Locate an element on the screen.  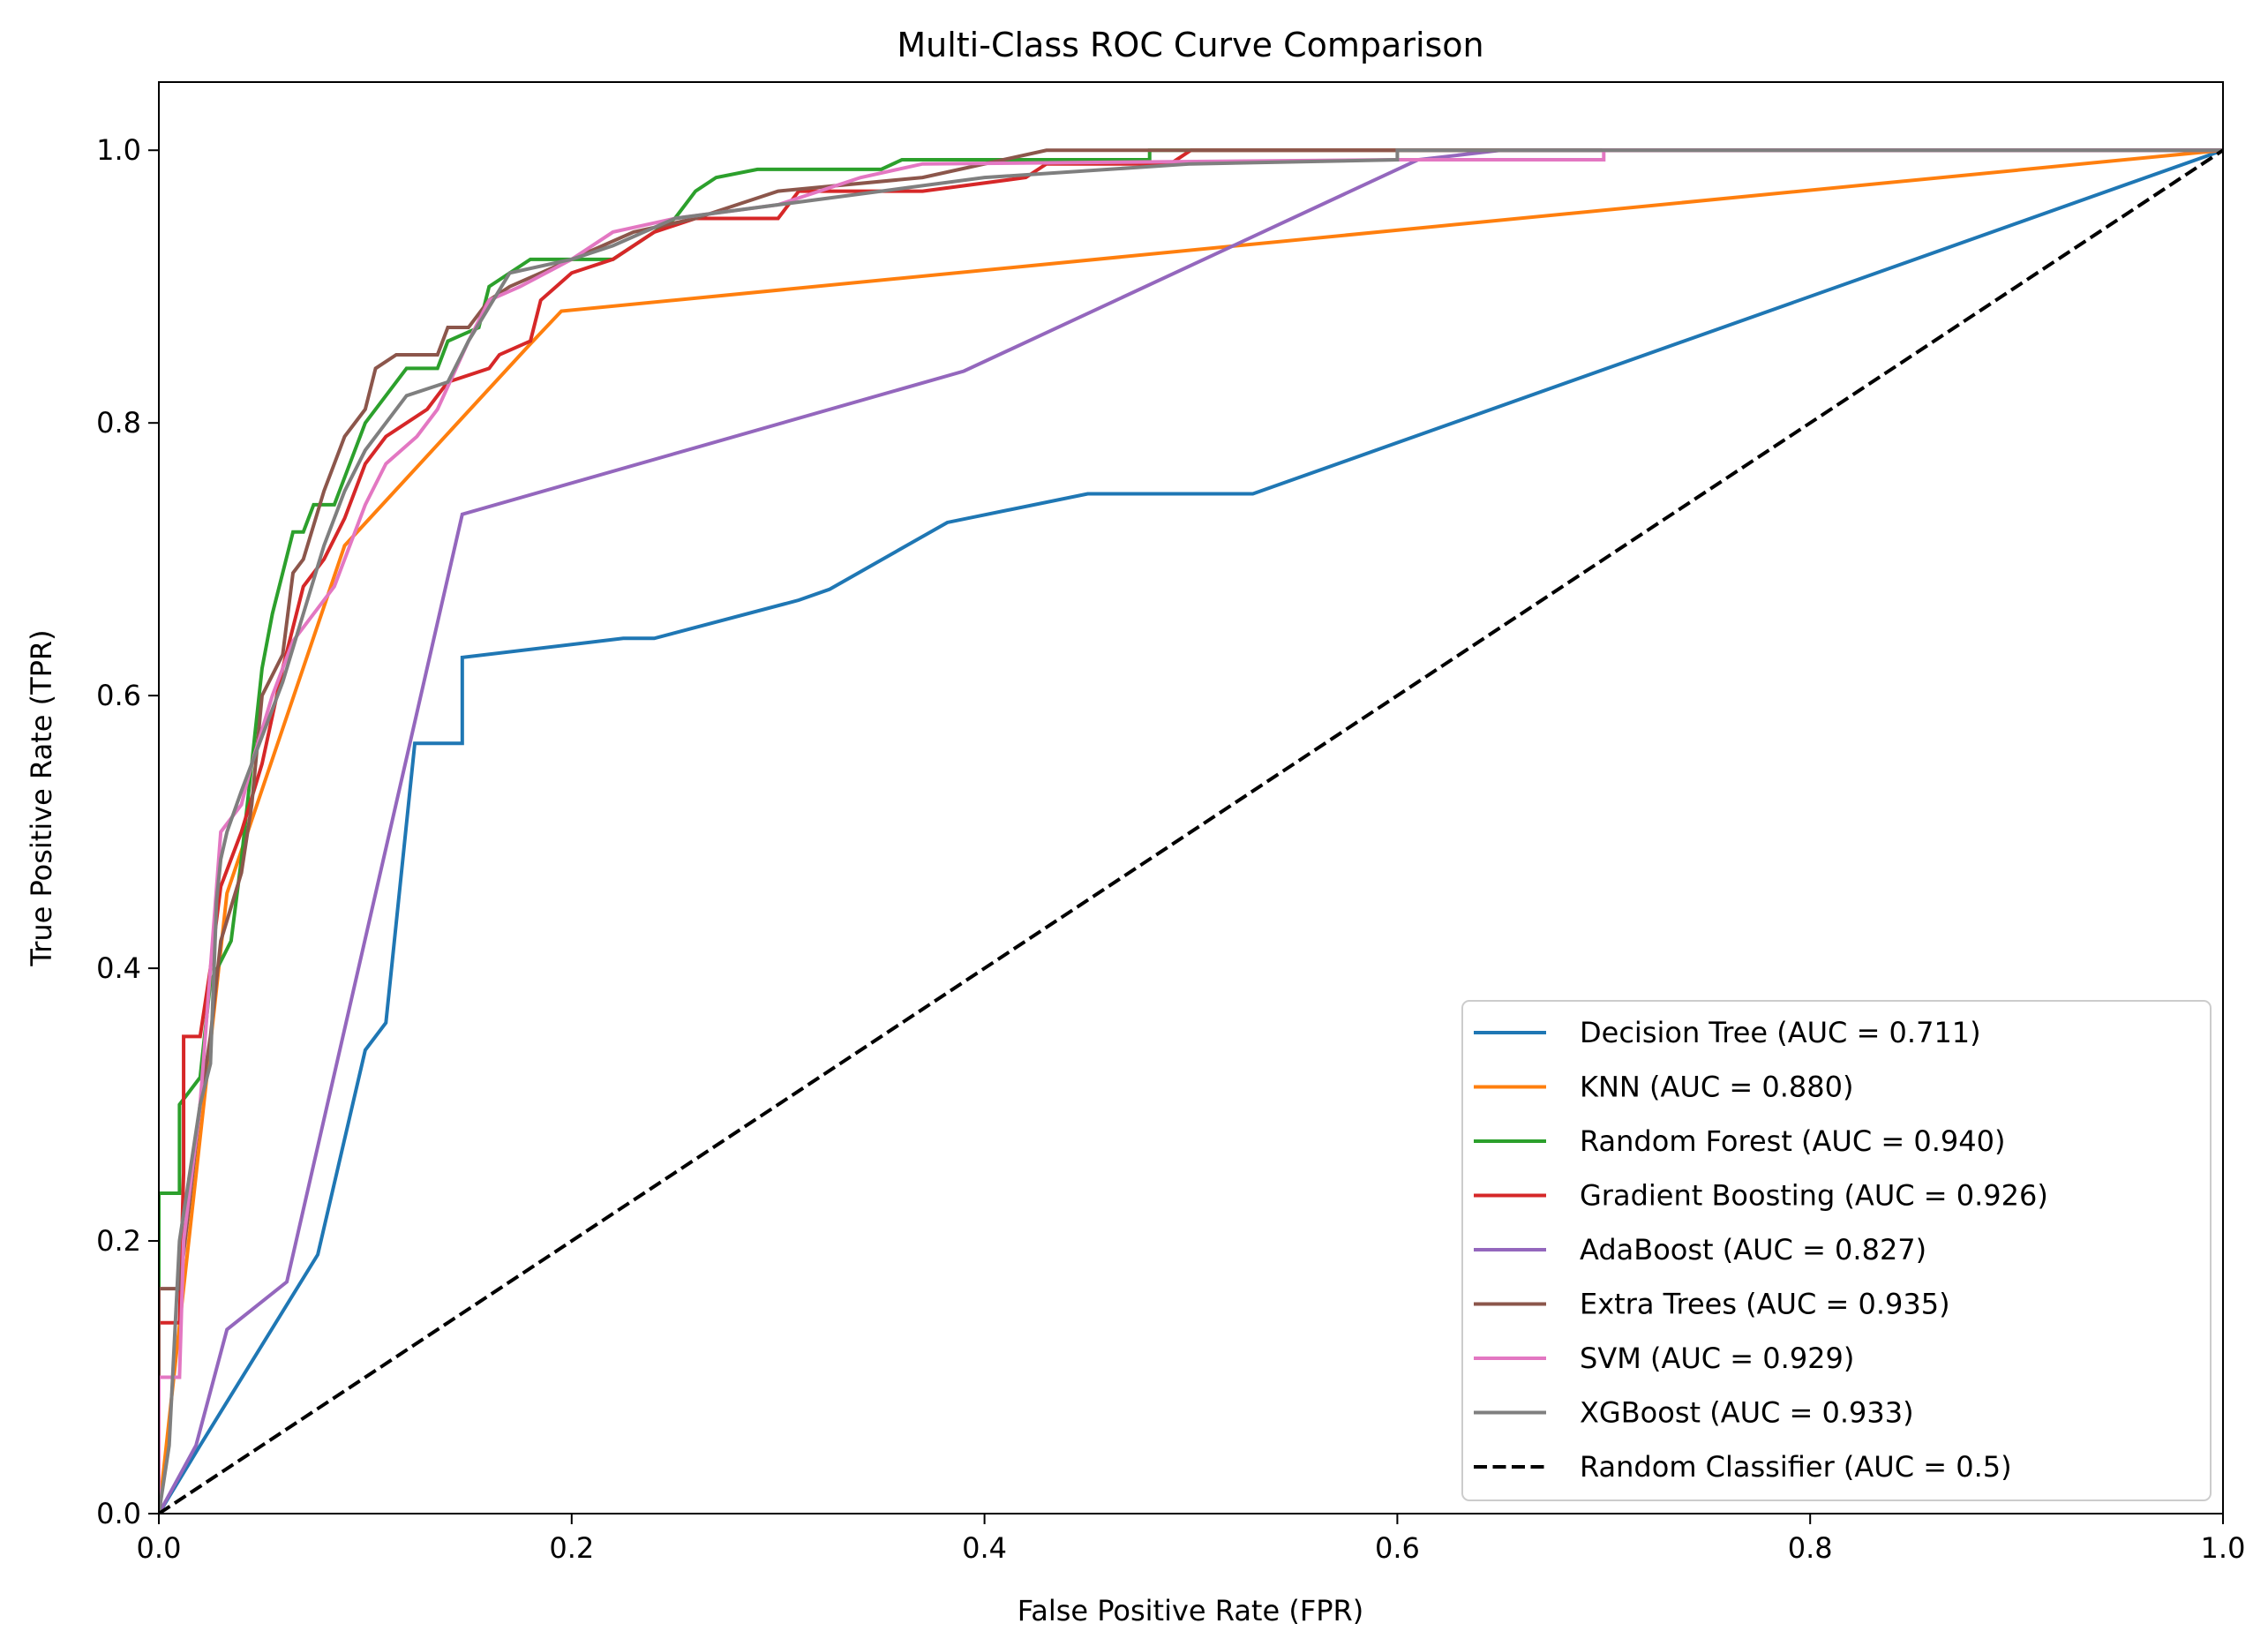
y-tick-label: 0.8 is located at coordinates (118, 423).